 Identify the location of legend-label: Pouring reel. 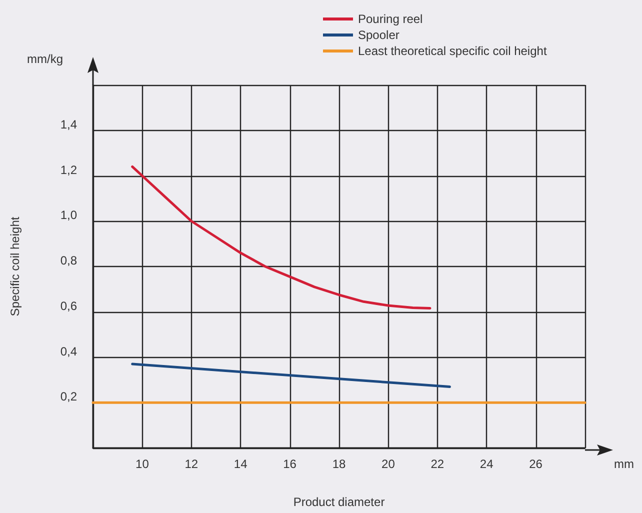
(390, 19).